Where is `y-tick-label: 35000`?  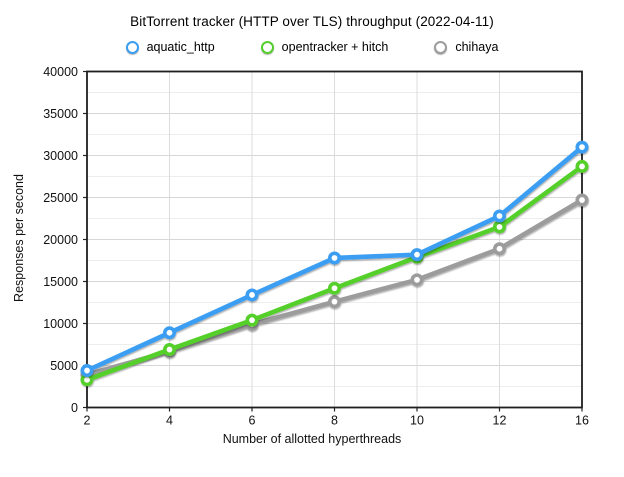 y-tick-label: 35000 is located at coordinates (60, 114).